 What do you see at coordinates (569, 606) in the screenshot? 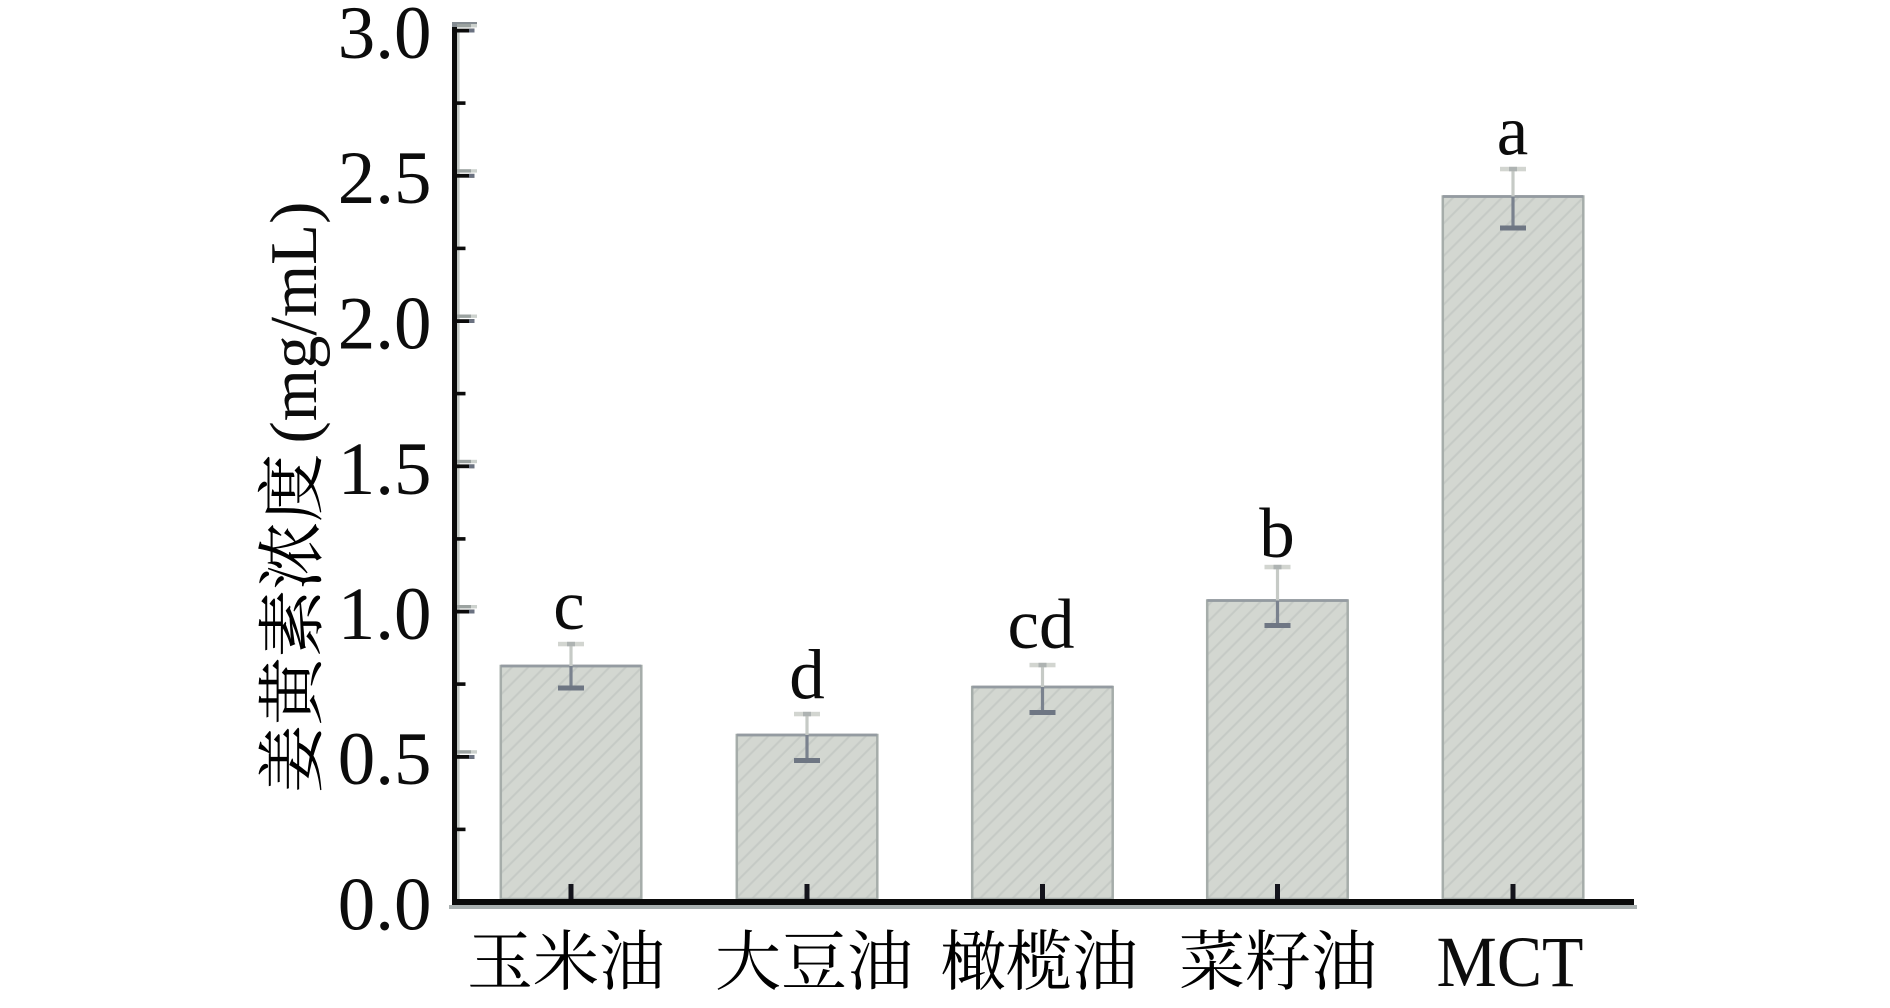
I see `svg-text: c` at bounding box center [569, 606].